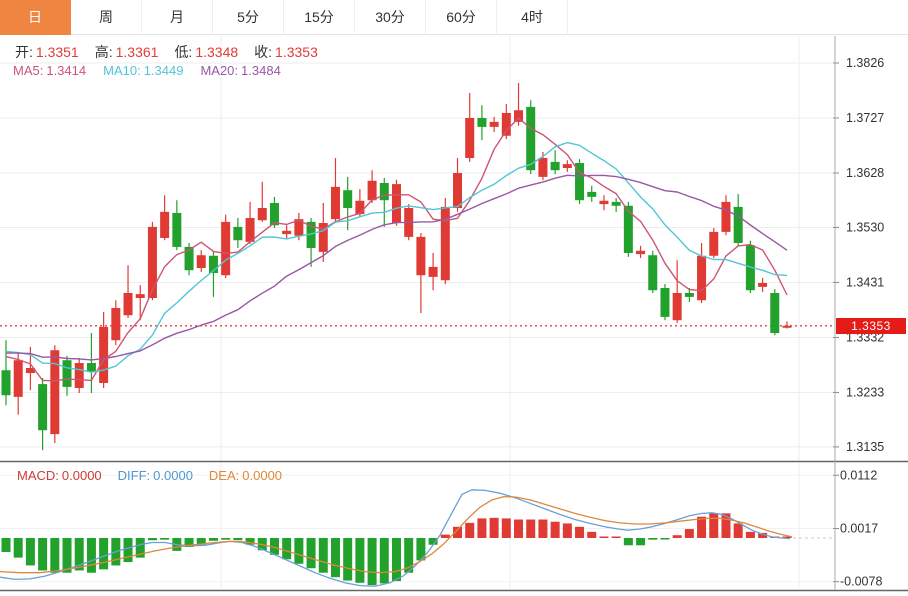 Image resolution: width=908 pixels, height=596 pixels. Describe the element at coordinates (390, 17) in the screenshot. I see `tab-30min: 30分` at that location.